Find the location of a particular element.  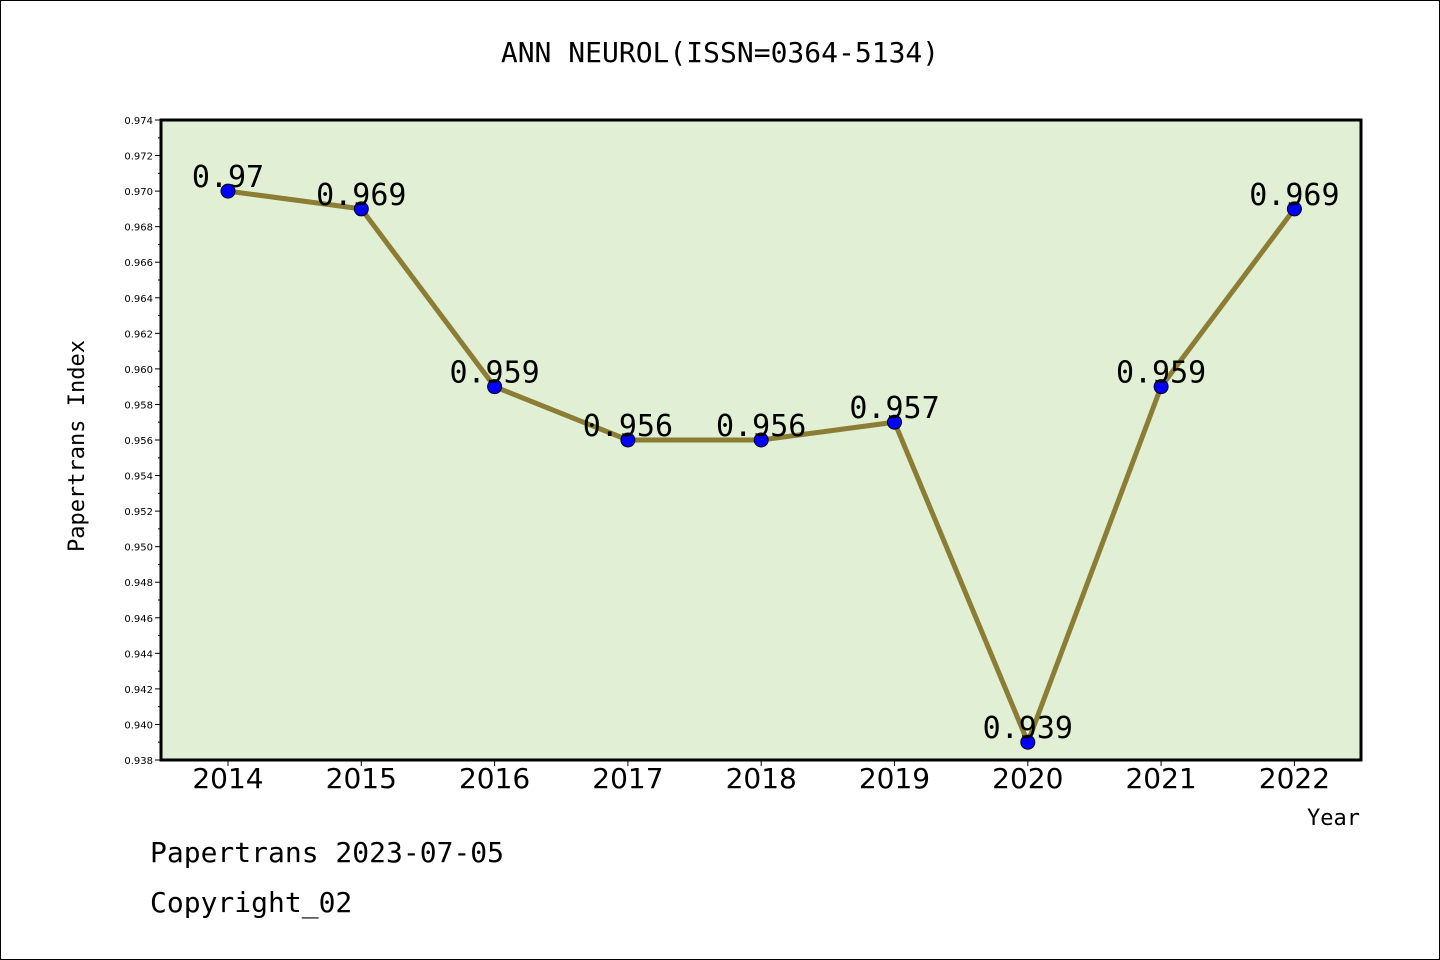

y-tick-label: 0.952 is located at coordinates (138, 512).